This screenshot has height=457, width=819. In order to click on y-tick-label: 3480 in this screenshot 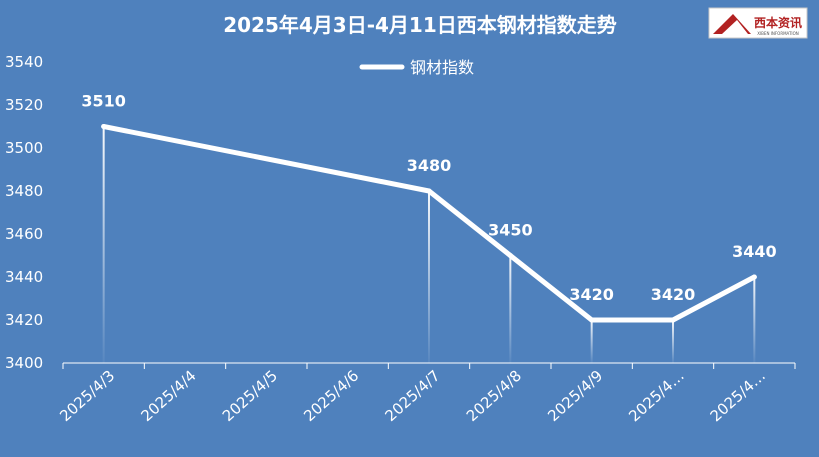, I will do `click(24, 191)`.